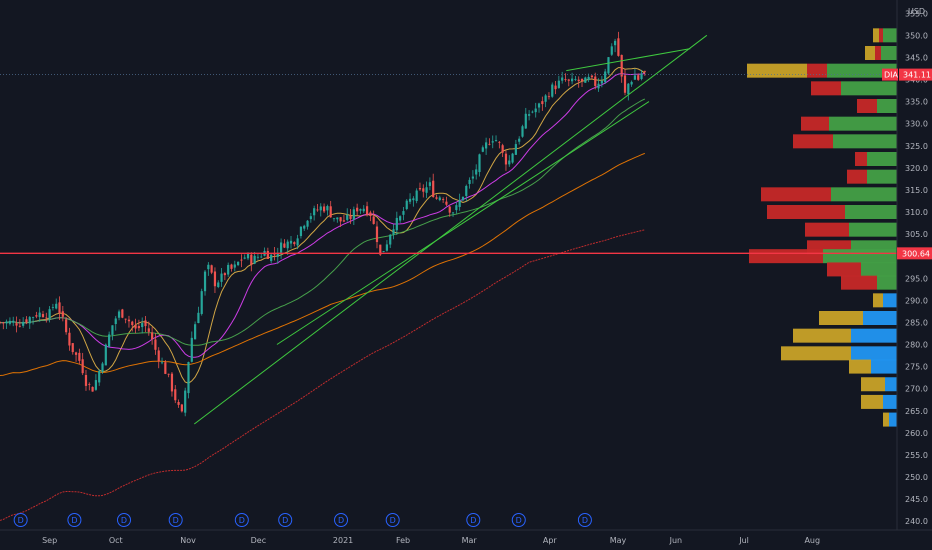 The height and width of the screenshot is (550, 932). Describe the element at coordinates (916, 190) in the screenshot. I see `price-tick-label: 315.0` at that location.